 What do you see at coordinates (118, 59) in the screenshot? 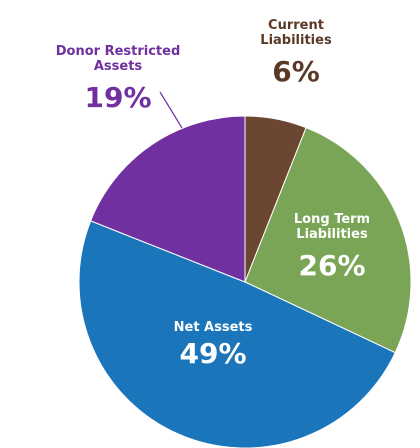
I see `slice-label: Donor Restricted Assets` at bounding box center [118, 59].